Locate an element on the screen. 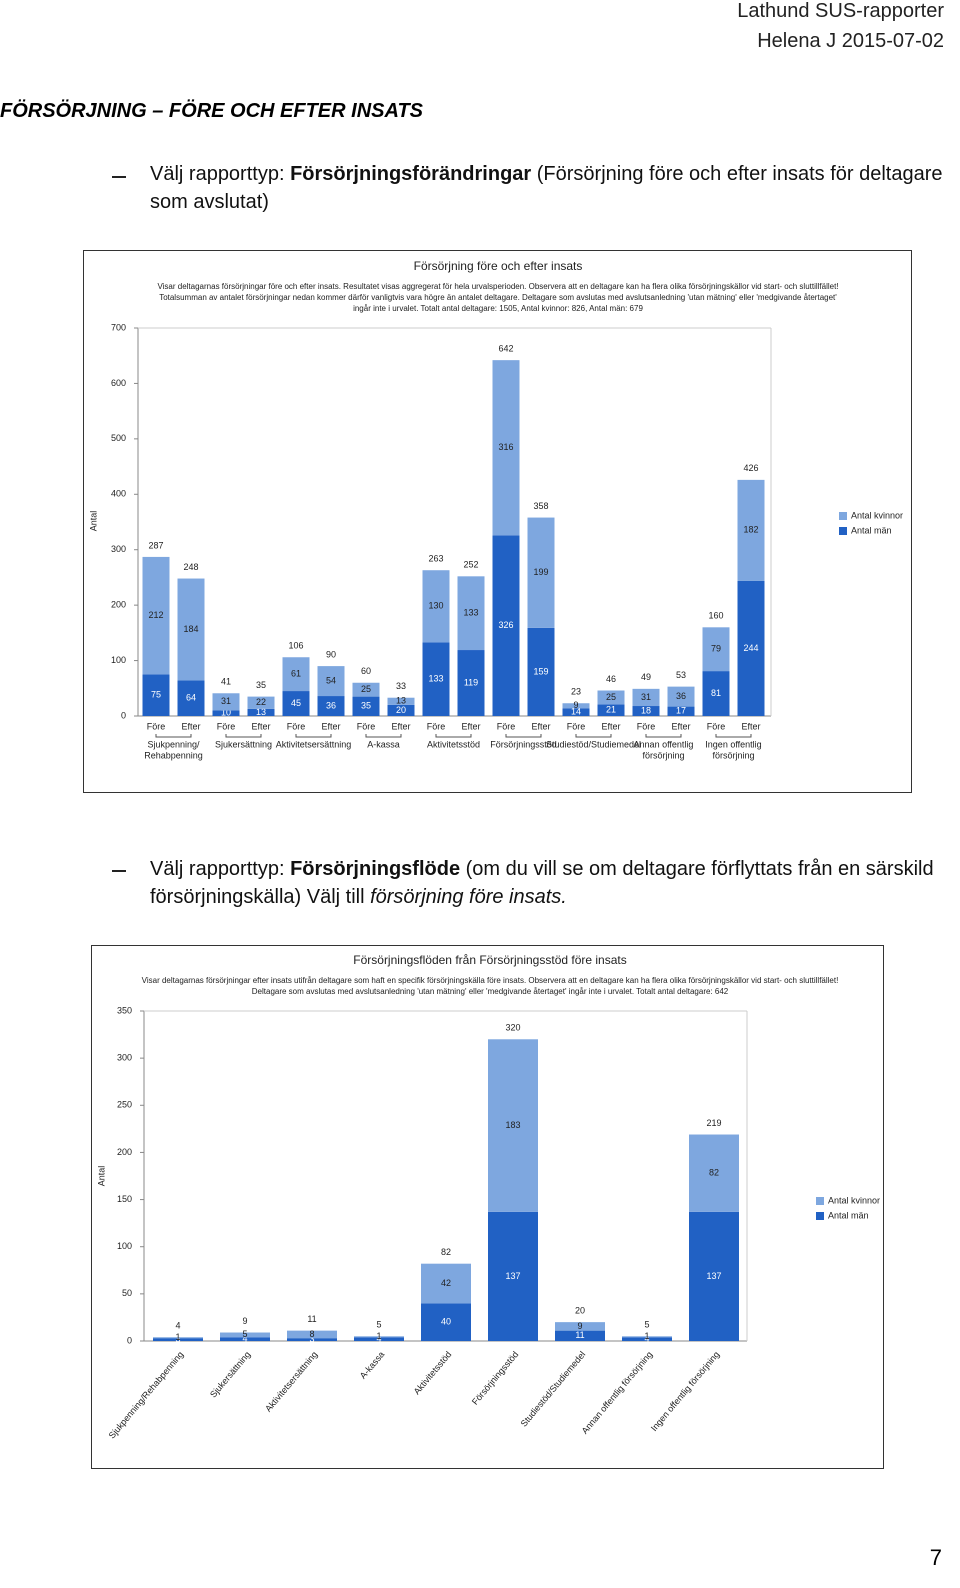  total-label: 248 is located at coordinates (190, 567).